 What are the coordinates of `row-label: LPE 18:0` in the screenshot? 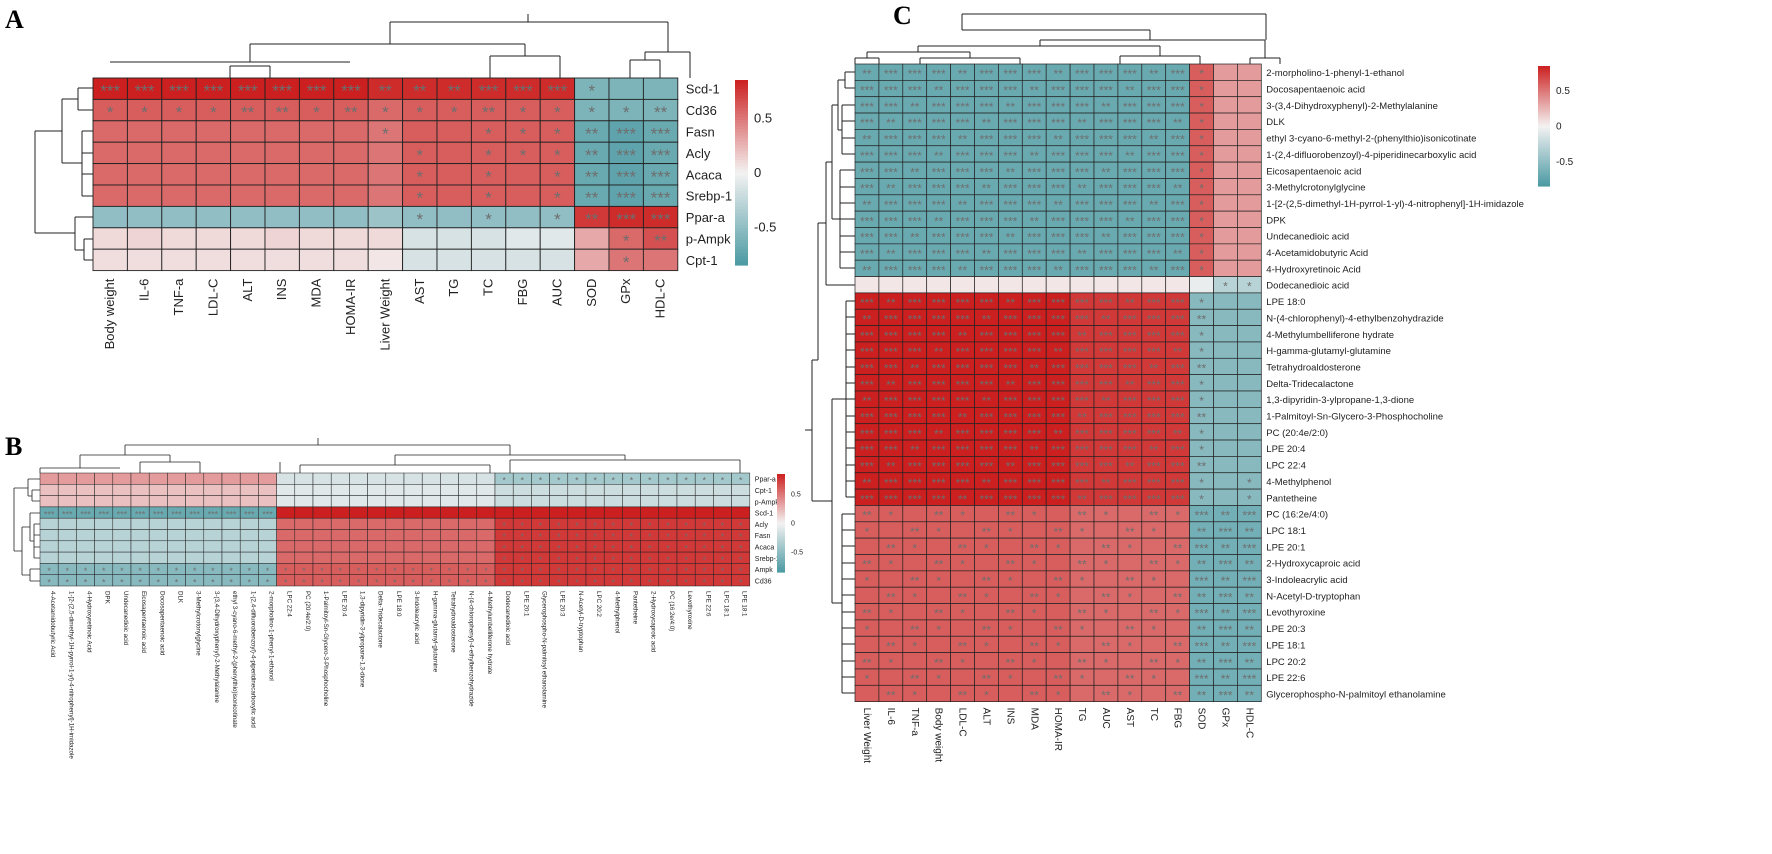 It's located at (1285, 302).